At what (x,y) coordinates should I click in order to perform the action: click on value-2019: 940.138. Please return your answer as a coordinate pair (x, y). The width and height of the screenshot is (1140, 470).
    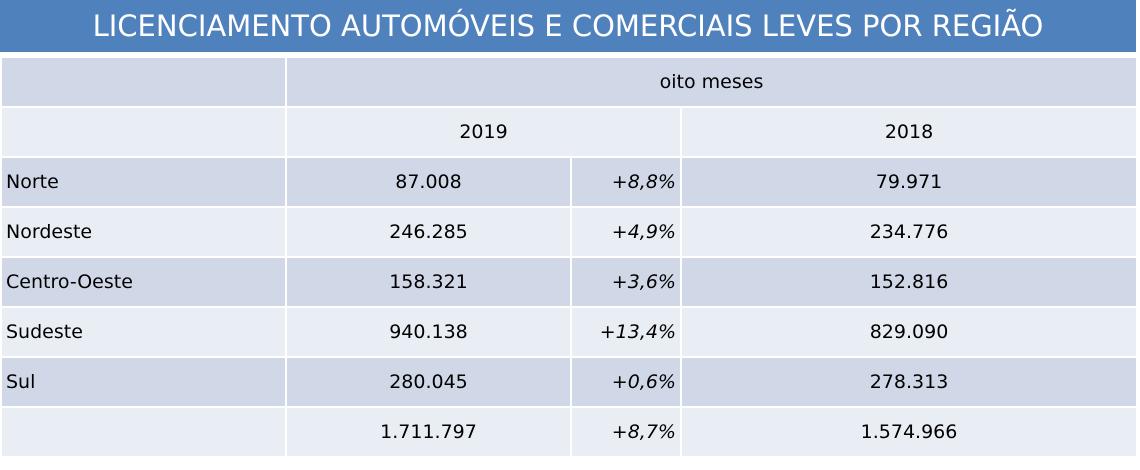
    Looking at the image, I should click on (428, 332).